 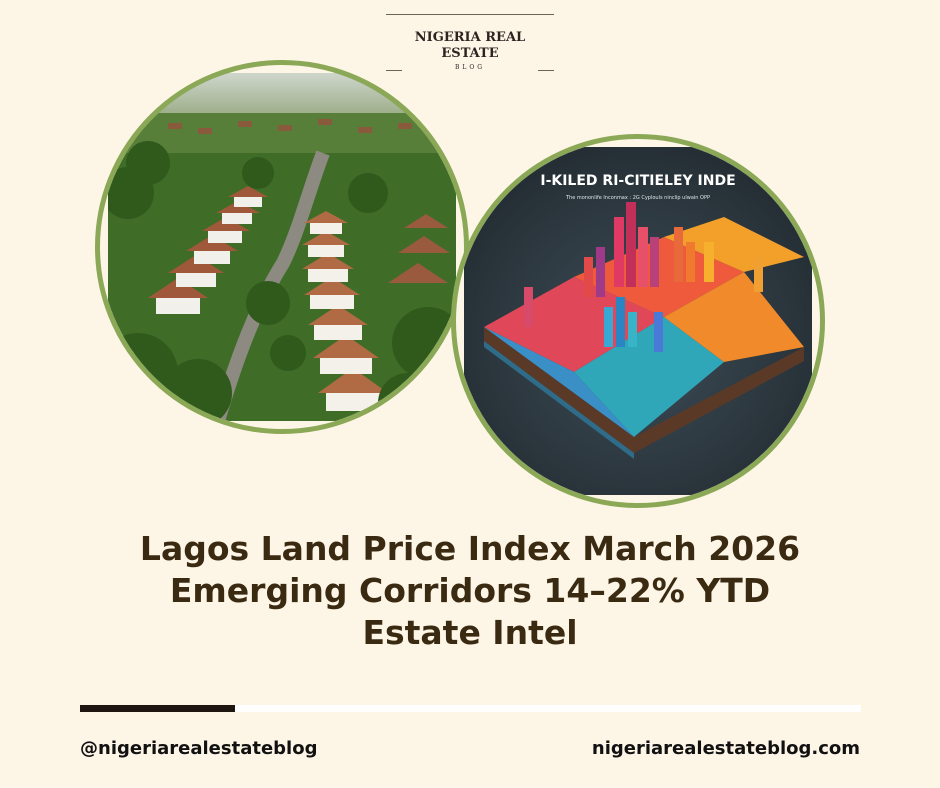 I want to click on brand-logo: NIGERIA REAL ESTATE BLOG, so click(x=470, y=42).